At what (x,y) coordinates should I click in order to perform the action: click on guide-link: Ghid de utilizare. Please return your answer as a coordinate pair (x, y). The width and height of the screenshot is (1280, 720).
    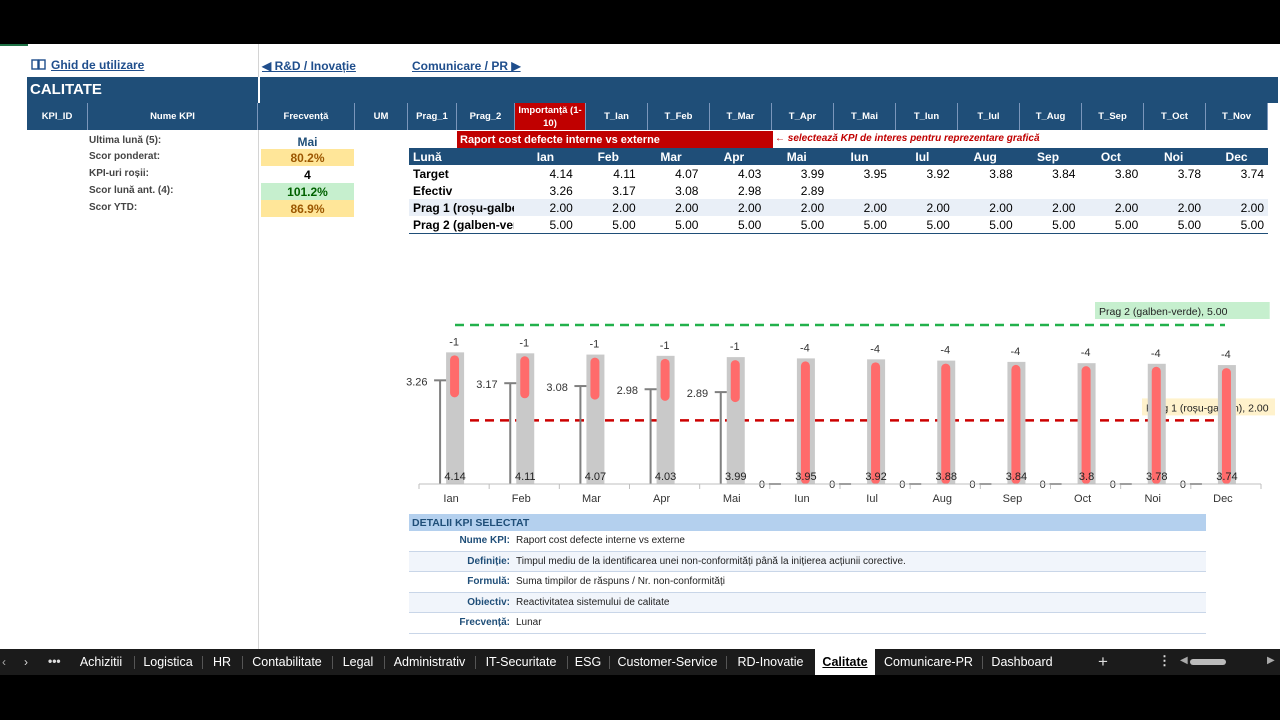
    Looking at the image, I should click on (87, 65).